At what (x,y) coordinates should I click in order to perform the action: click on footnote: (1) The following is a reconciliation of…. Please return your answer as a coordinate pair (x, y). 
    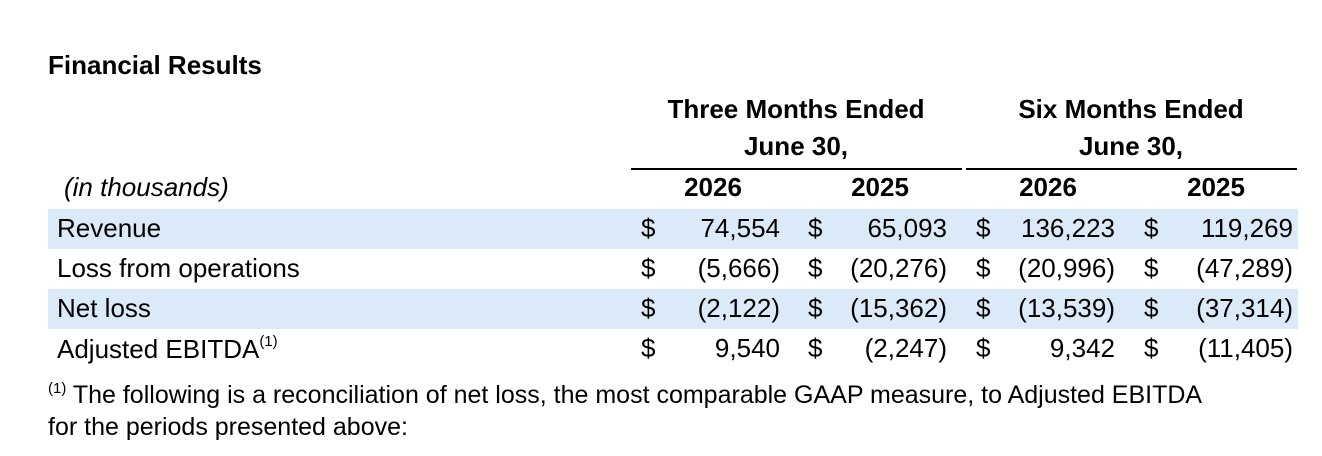
    Looking at the image, I should click on (678, 408).